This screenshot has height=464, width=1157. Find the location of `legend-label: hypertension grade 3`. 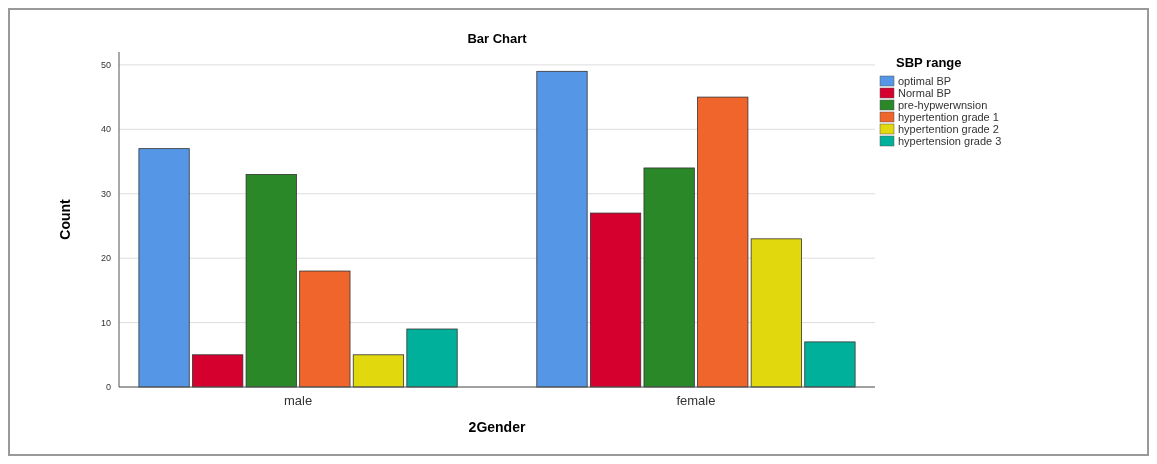

legend-label: hypertension grade 3 is located at coordinates (950, 141).